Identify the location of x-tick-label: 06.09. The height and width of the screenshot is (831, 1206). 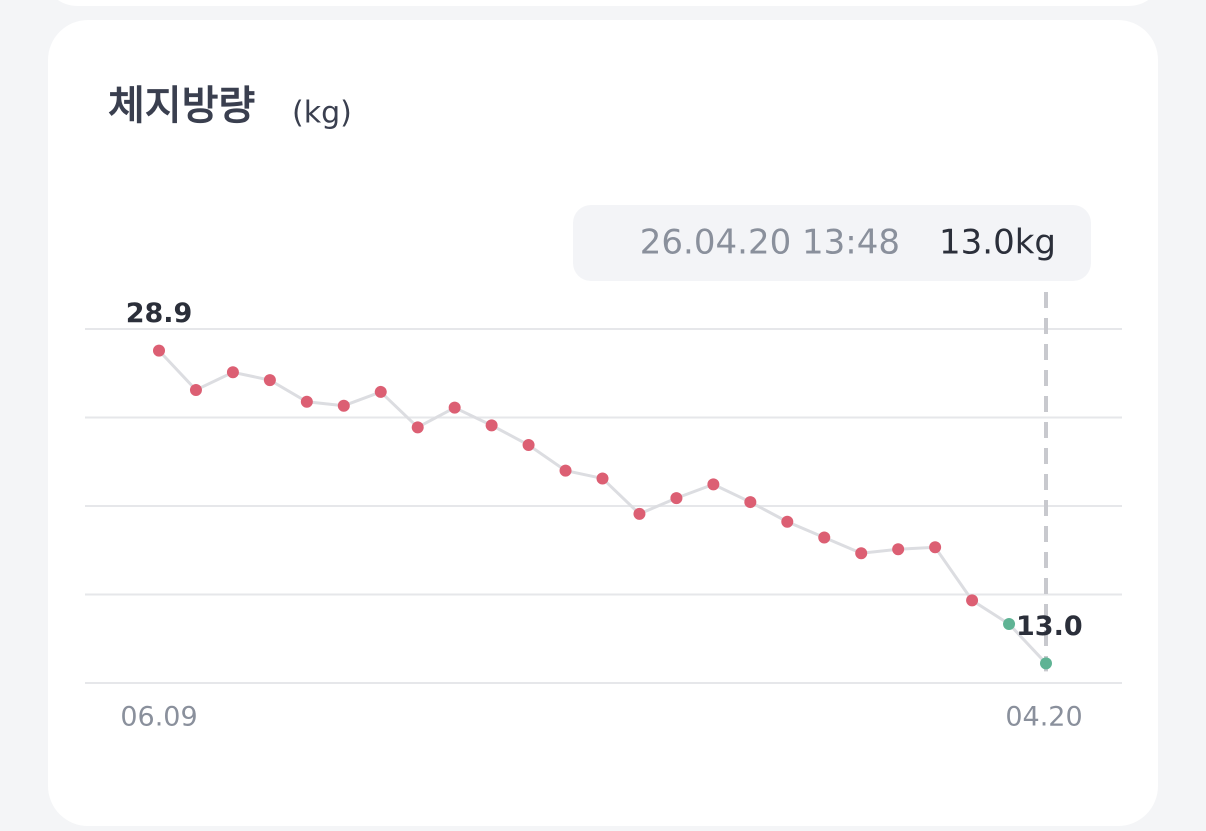
(158, 717).